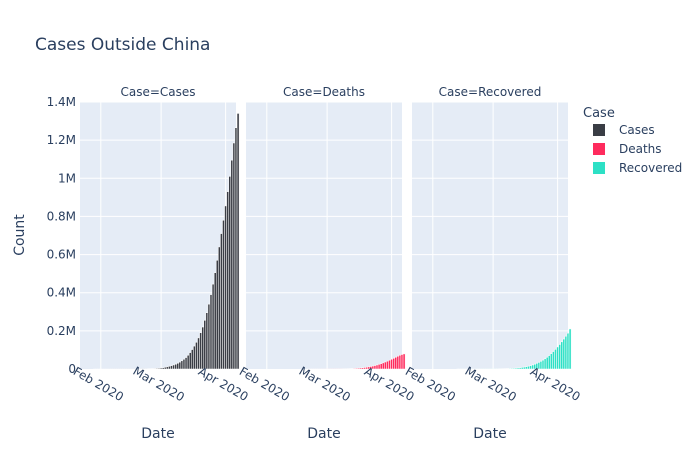  I want to click on y-tick-label: 1.4M, so click(61, 102).